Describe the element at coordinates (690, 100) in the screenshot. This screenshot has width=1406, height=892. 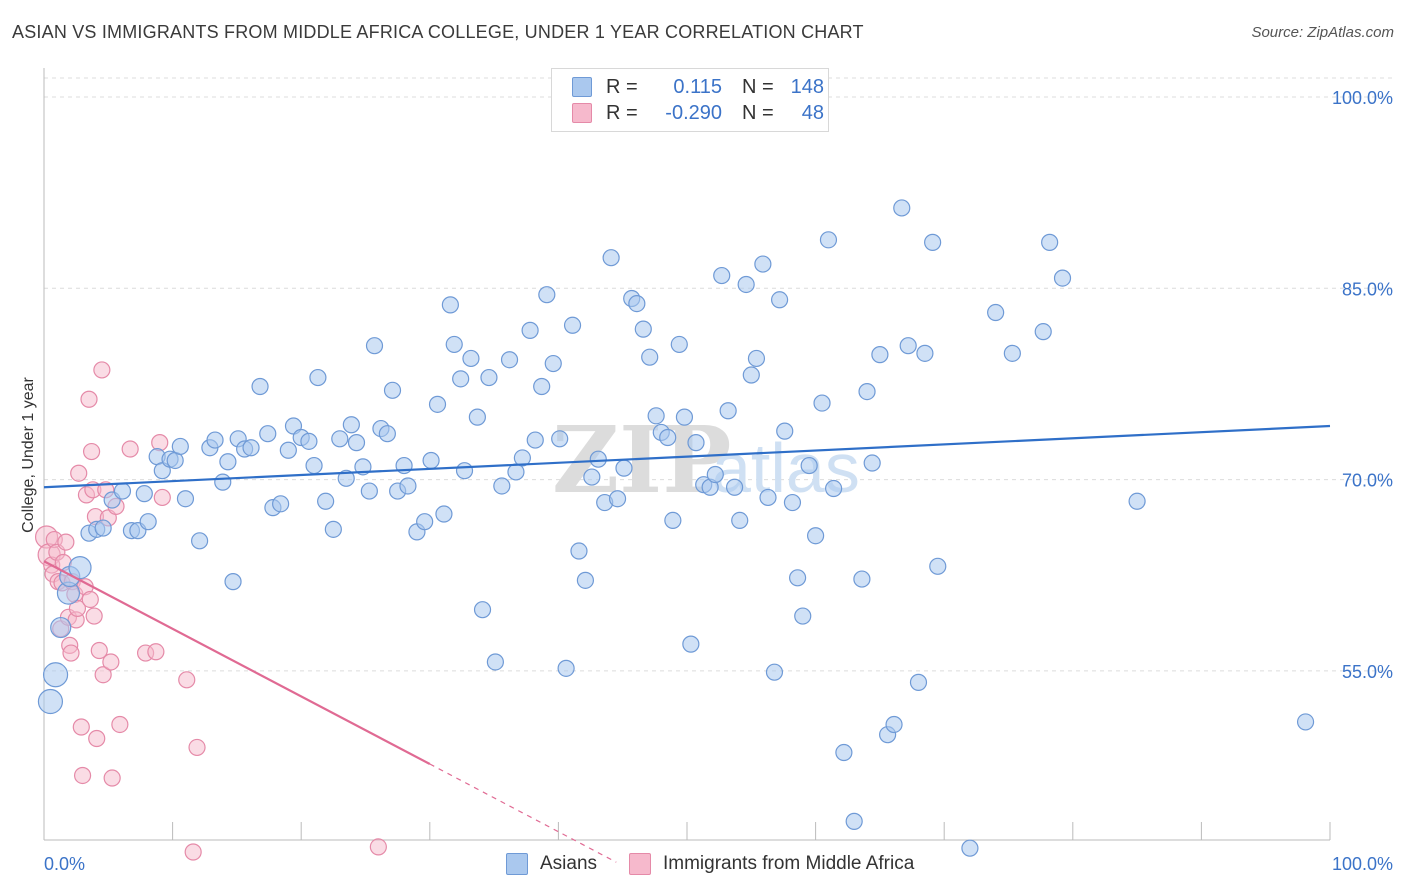
I see `correlation-legend: R = 0.115 N = 148 R = -0.290 N = 48` at that location.